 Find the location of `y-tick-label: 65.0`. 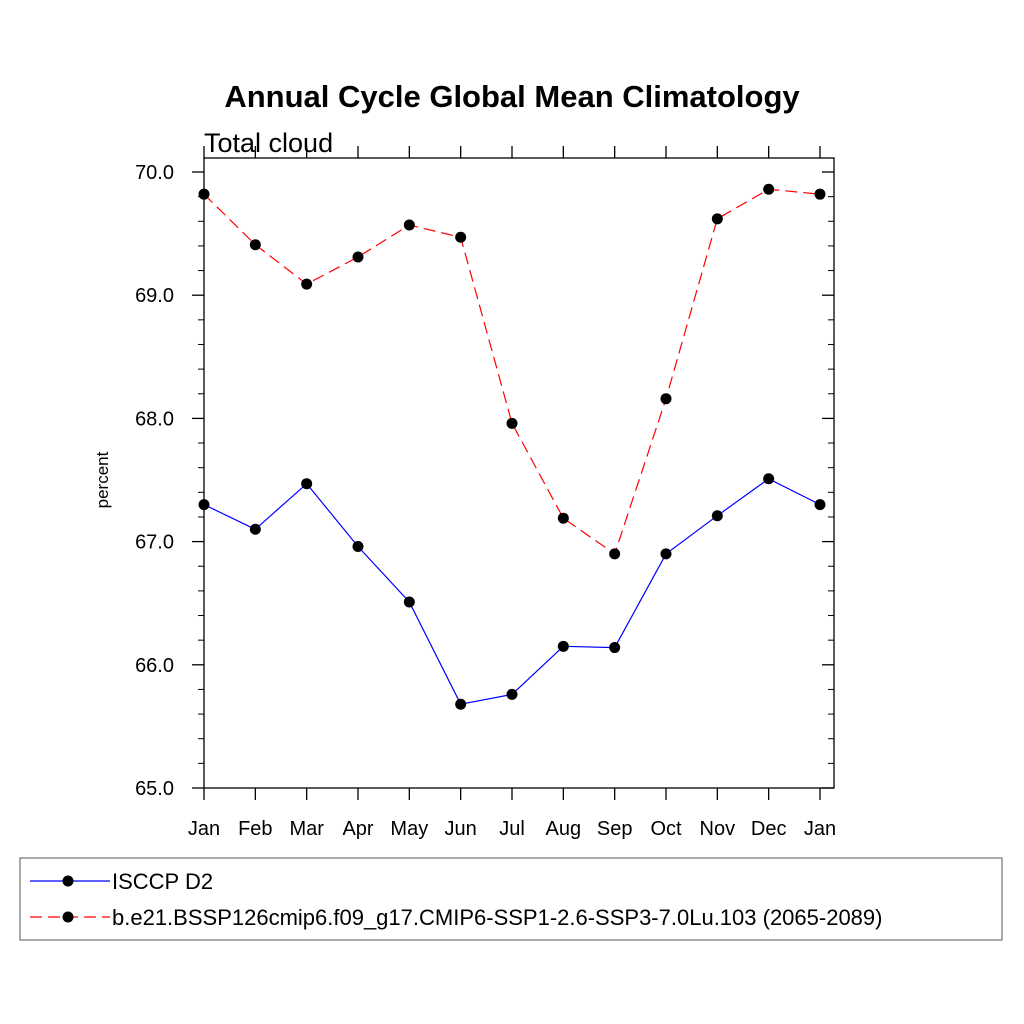

y-tick-label: 65.0 is located at coordinates (154, 789).